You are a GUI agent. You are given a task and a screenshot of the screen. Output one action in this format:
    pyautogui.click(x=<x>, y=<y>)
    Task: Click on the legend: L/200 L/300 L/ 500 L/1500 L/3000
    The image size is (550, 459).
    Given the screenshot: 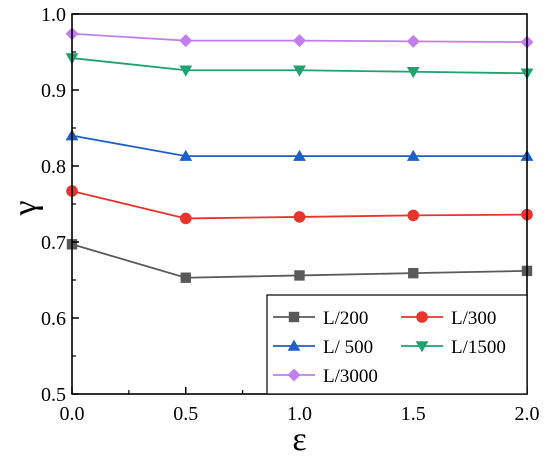 What is the action you would take?
    pyautogui.click(x=397, y=344)
    